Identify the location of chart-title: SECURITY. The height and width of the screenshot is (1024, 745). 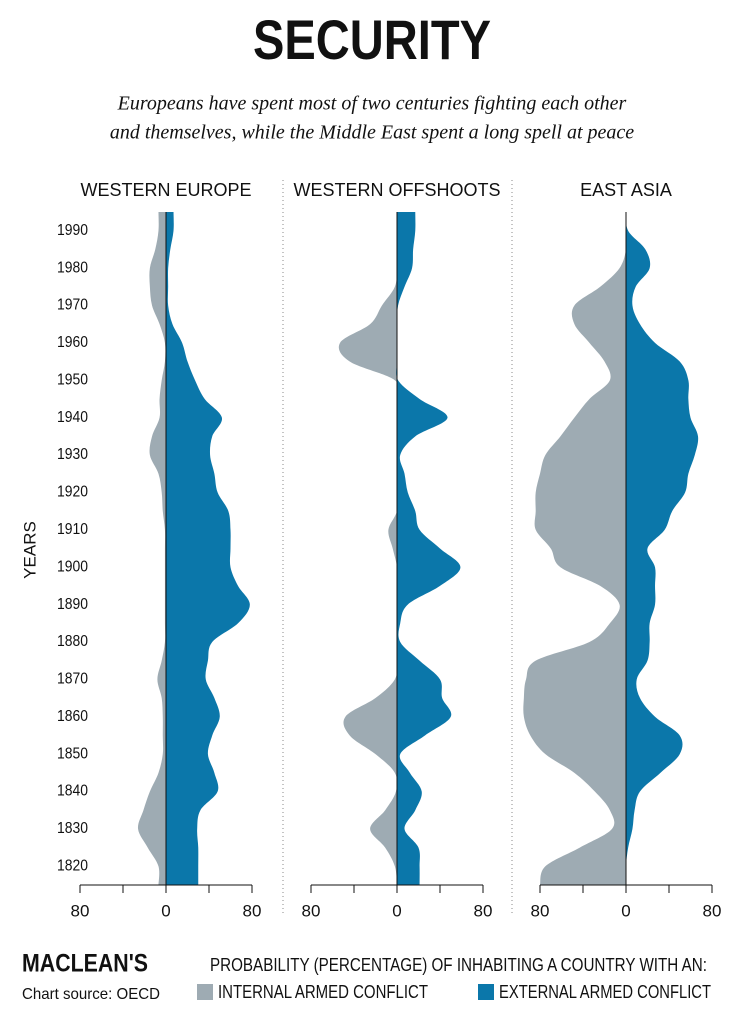
(372, 39).